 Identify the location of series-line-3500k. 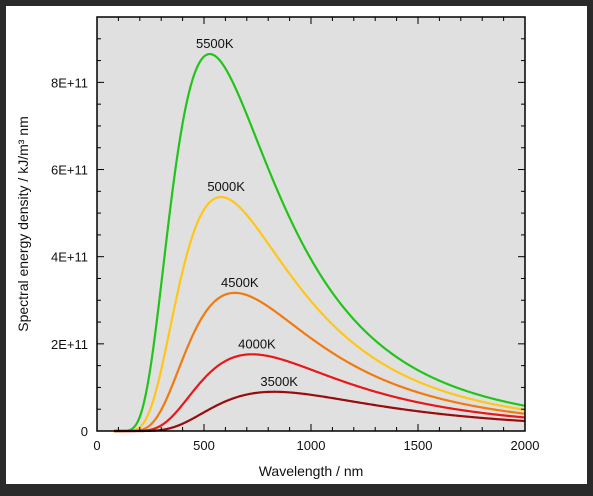
(319, 411).